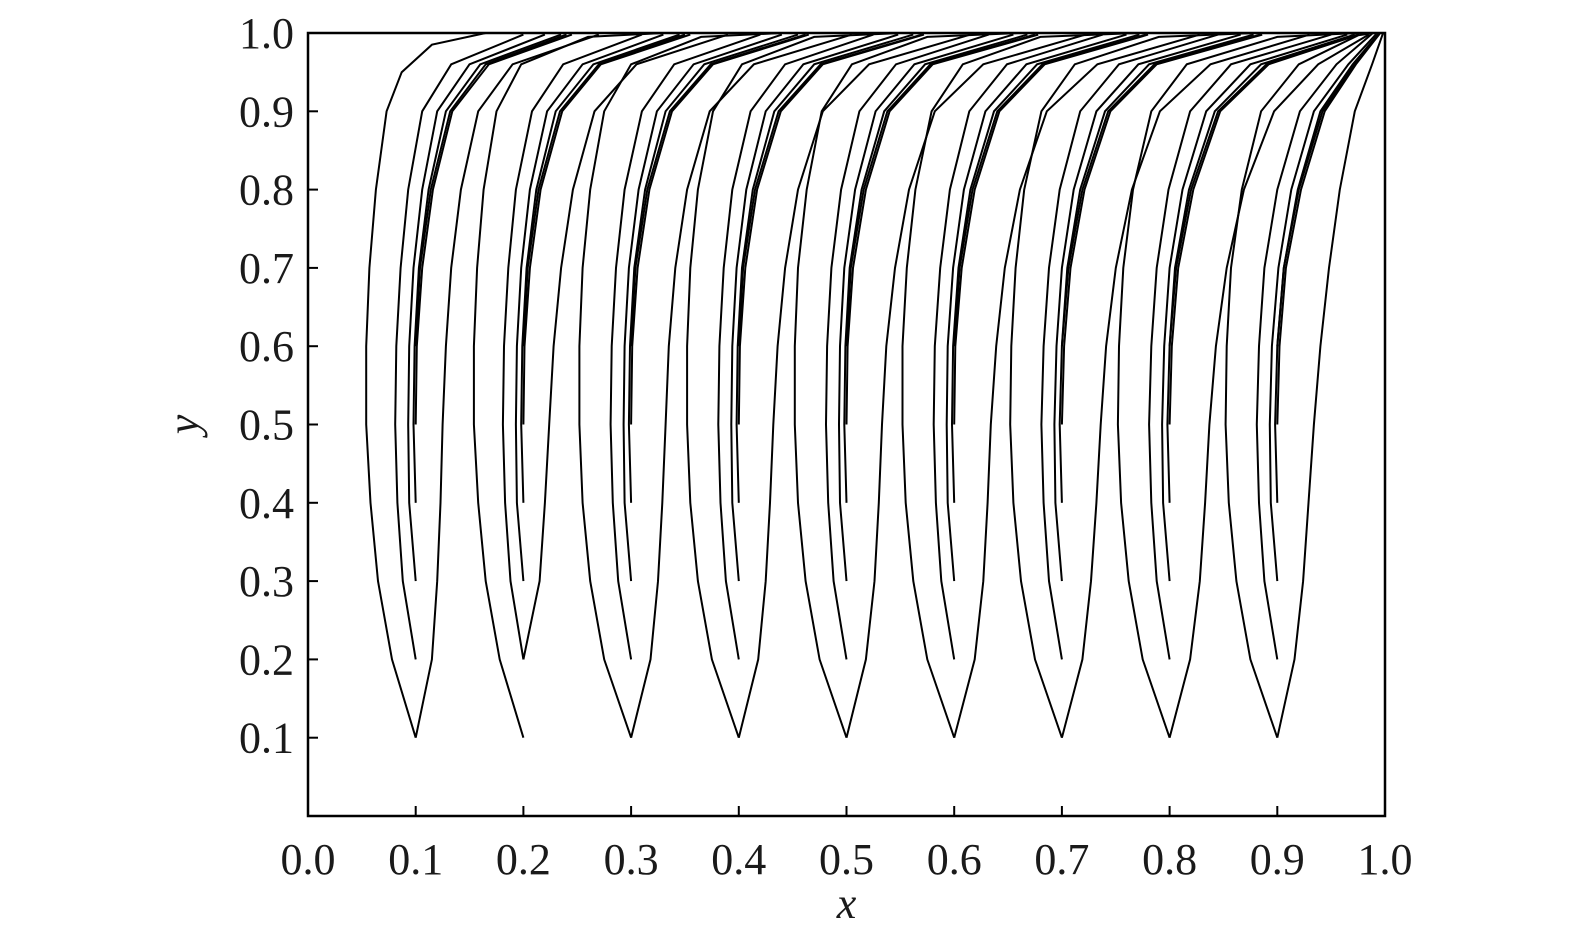 This screenshot has height=945, width=1575. What do you see at coordinates (266, 111) in the screenshot?
I see `y-tick-label: 0.9` at bounding box center [266, 111].